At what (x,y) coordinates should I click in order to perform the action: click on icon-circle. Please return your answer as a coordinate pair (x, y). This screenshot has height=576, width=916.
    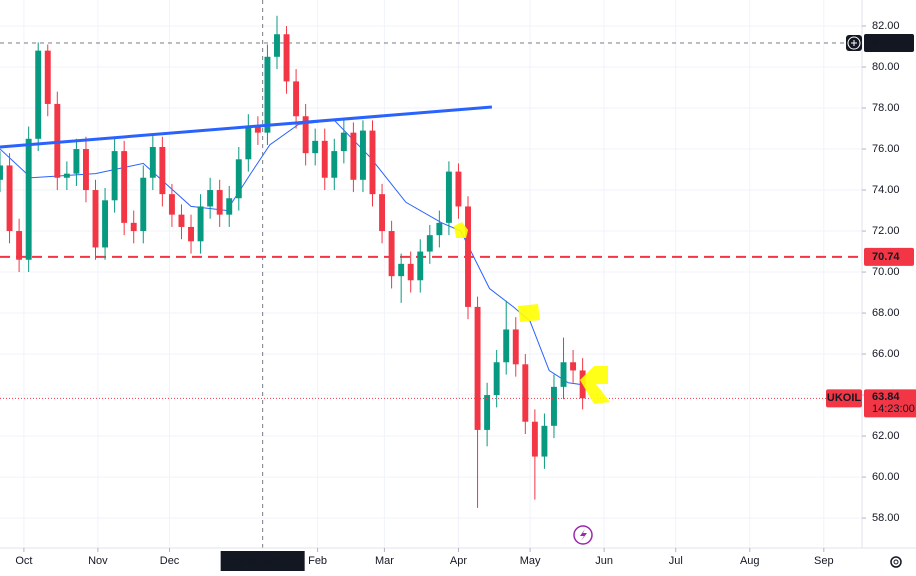
    Looking at the image, I should click on (583, 535).